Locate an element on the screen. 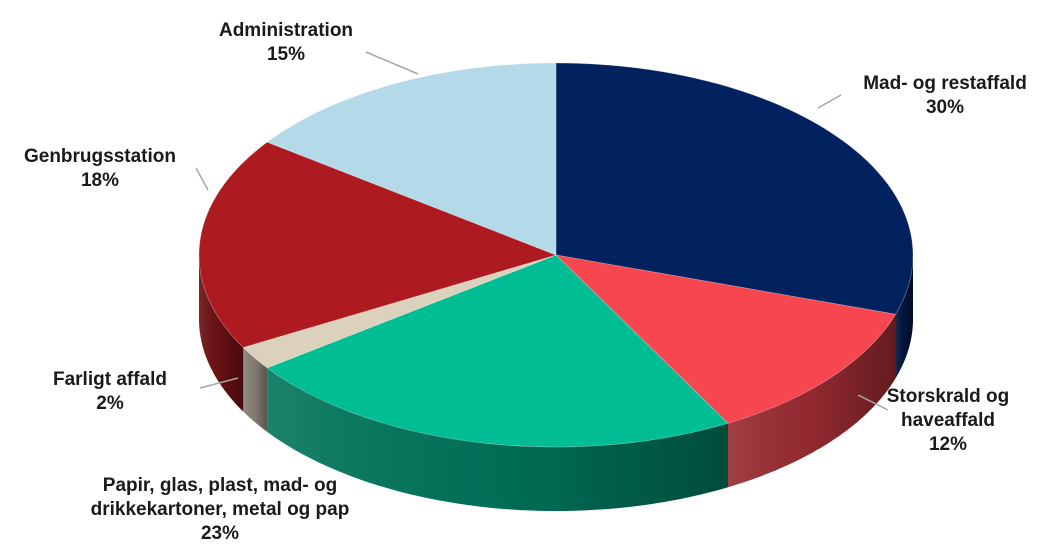  data-label-line: drikkekartoner, metal og pap is located at coordinates (220, 509).